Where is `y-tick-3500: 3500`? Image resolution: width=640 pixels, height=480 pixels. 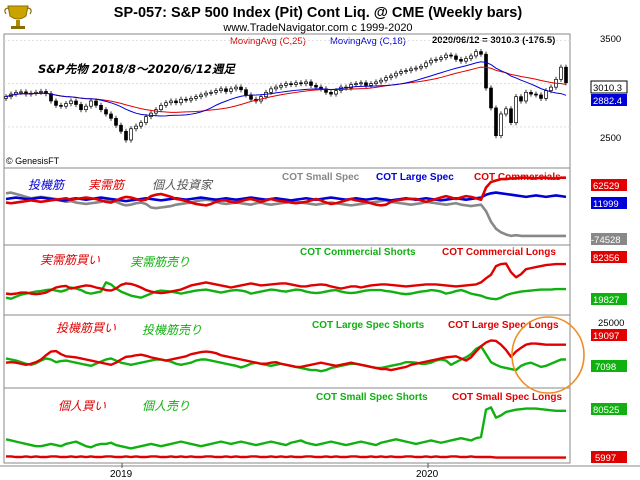 y-tick-3500: 3500 is located at coordinates (610, 39).